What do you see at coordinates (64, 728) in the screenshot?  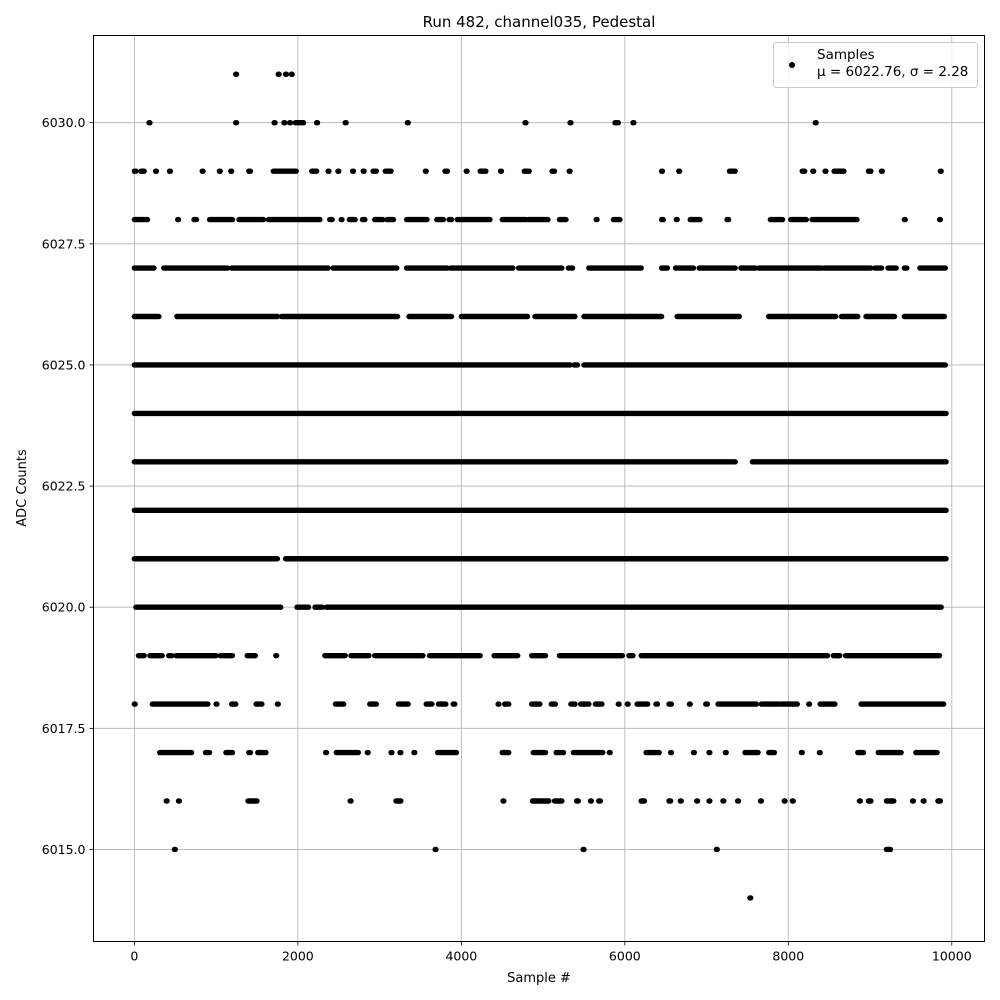 I see `y-tick-label: 6017.5` at bounding box center [64, 728].